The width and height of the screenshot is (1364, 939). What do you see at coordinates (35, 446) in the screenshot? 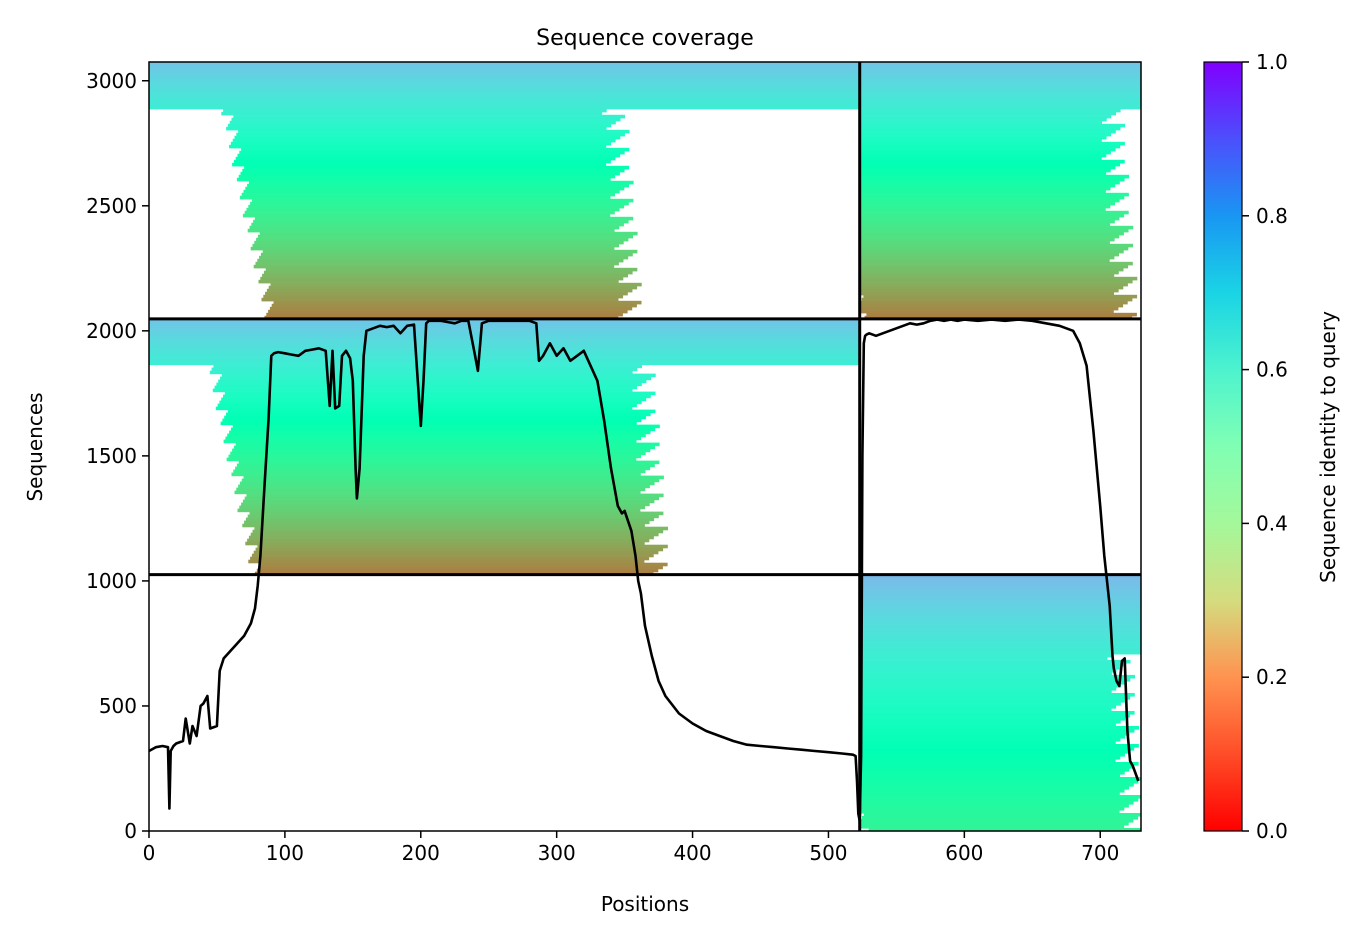
I see `y-axis-label: Sequences` at bounding box center [35, 446].